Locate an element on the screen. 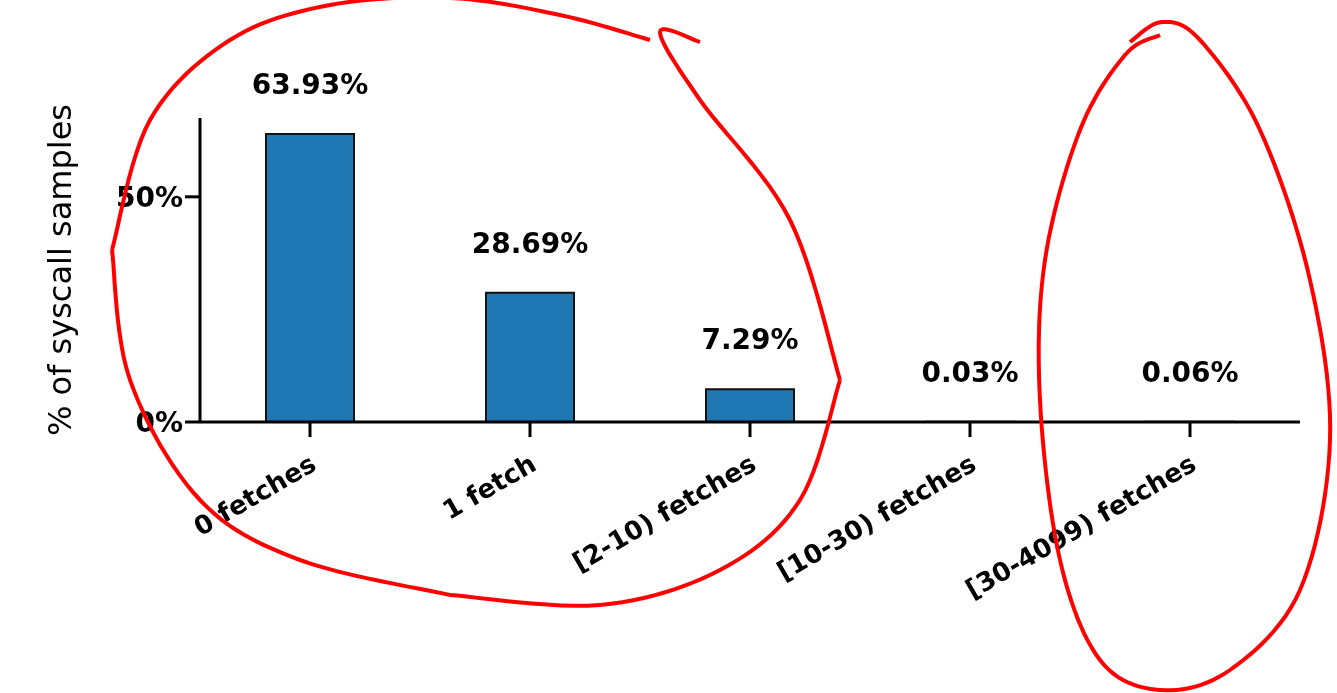  data-label: 0.06% is located at coordinates (1190, 372).